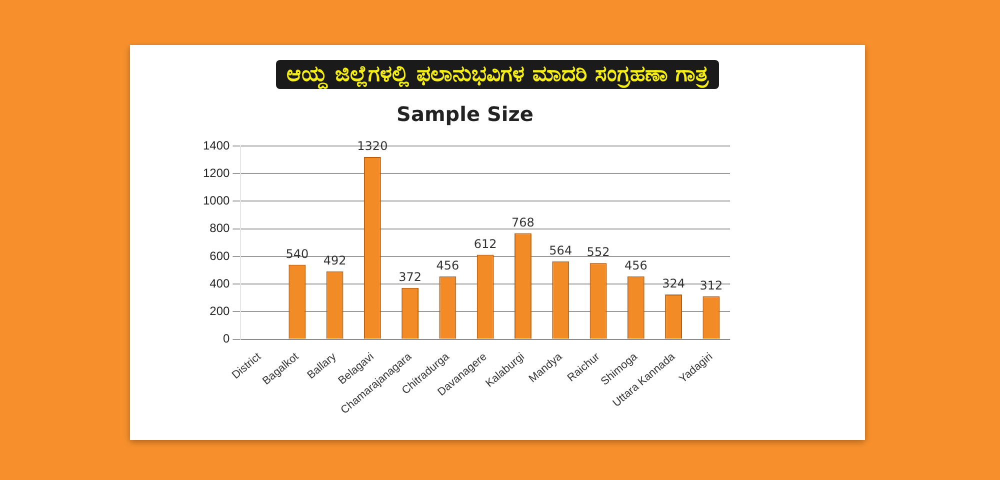 The width and height of the screenshot is (1000, 480). Describe the element at coordinates (598, 252) in the screenshot. I see `data-label: 552` at that location.